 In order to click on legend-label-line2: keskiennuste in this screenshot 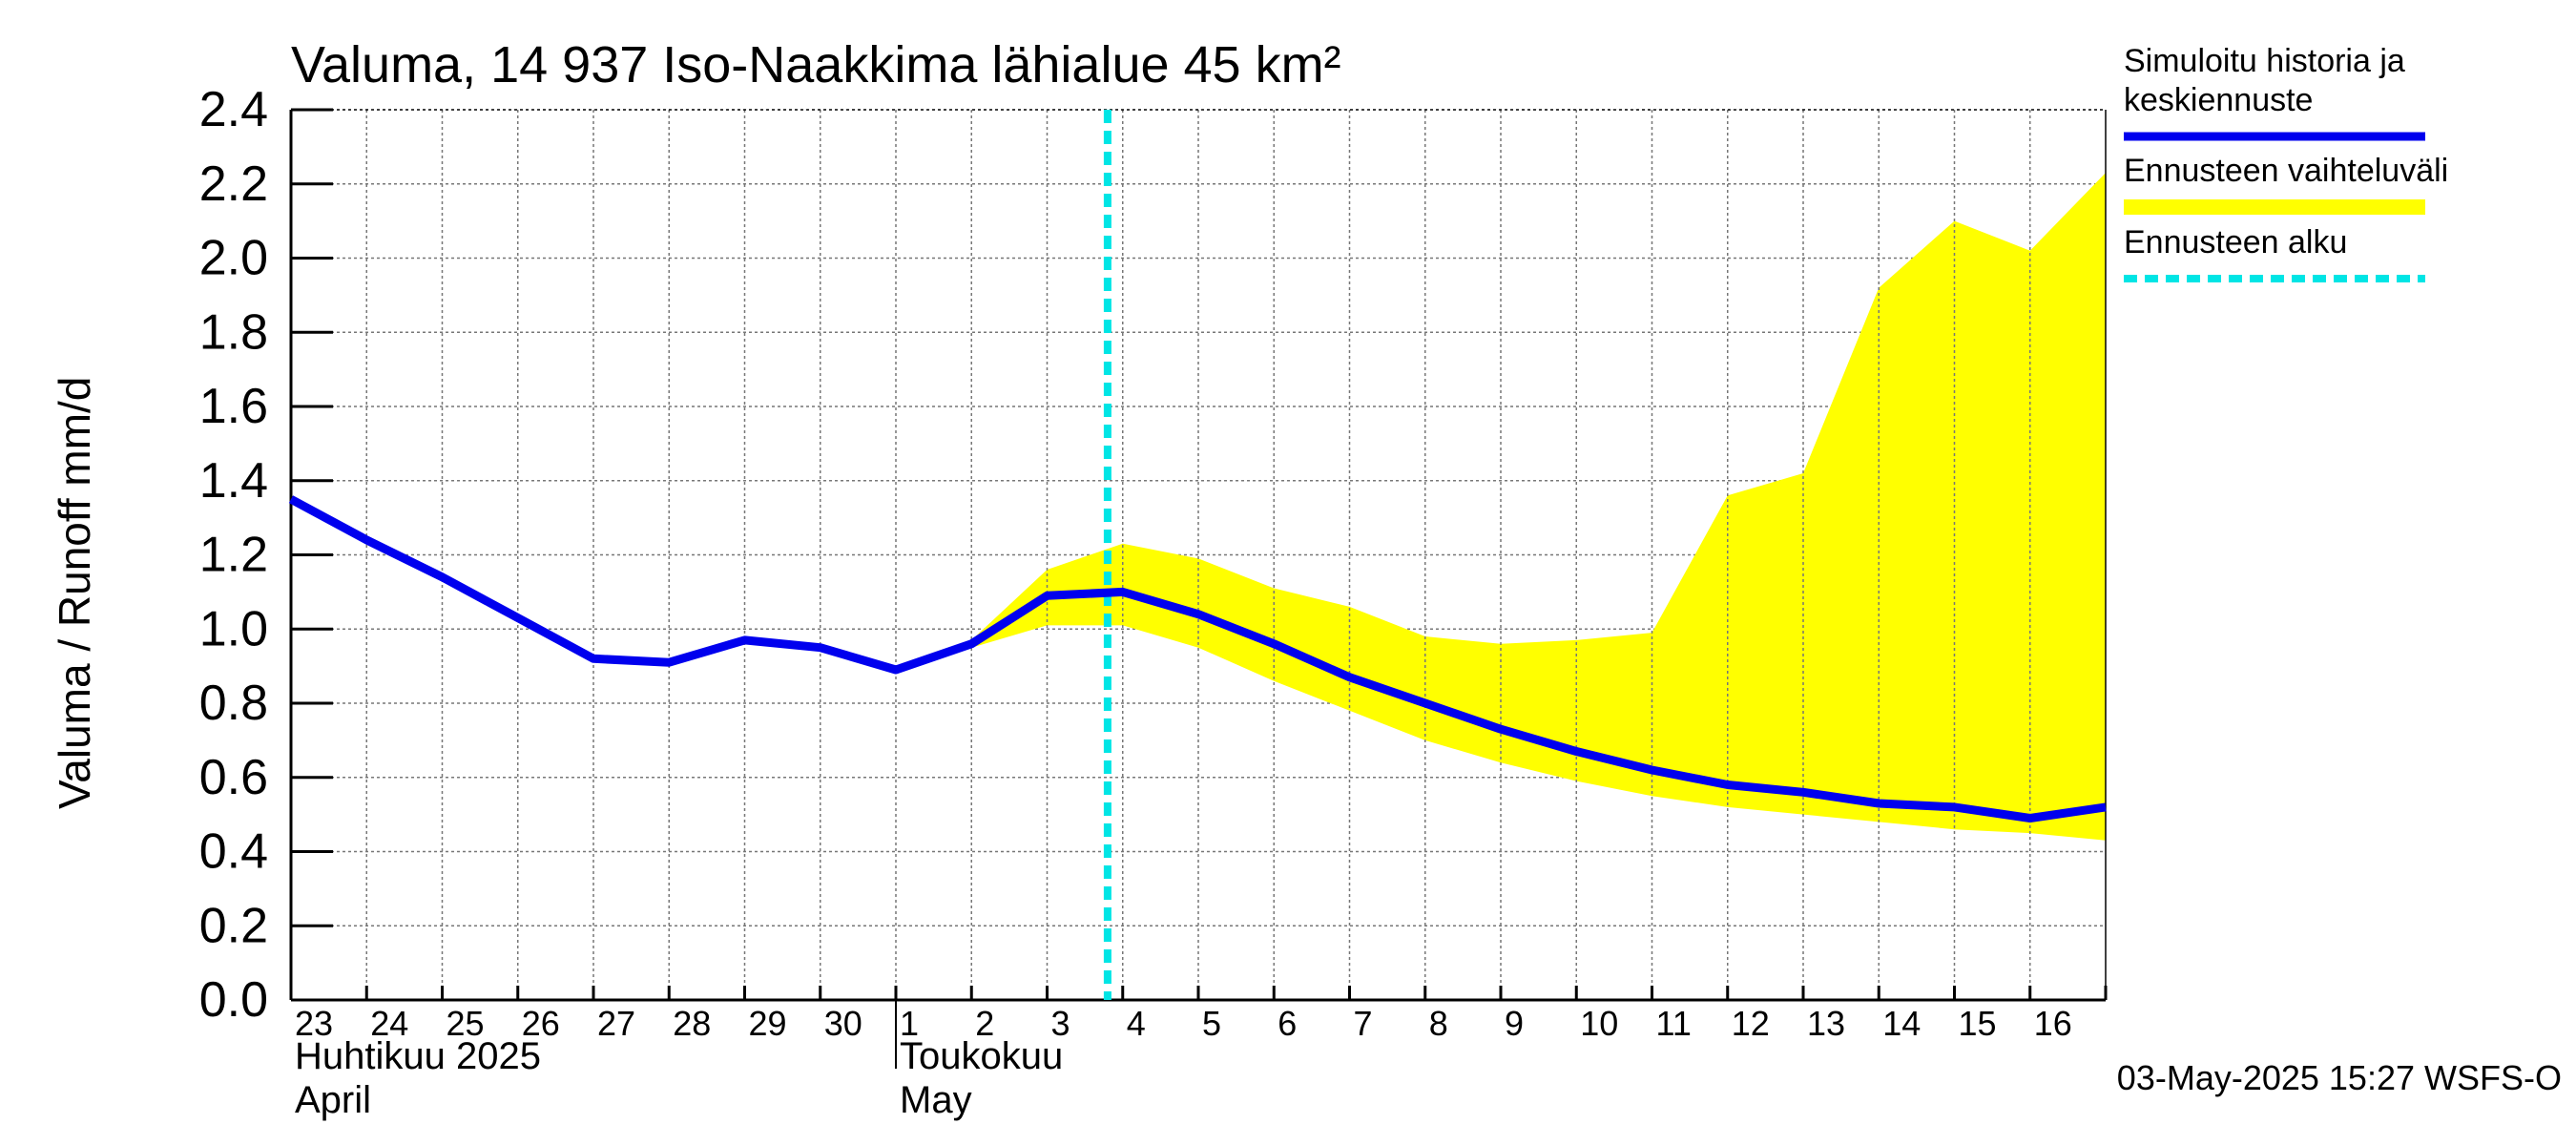, I will do `click(2218, 100)`.